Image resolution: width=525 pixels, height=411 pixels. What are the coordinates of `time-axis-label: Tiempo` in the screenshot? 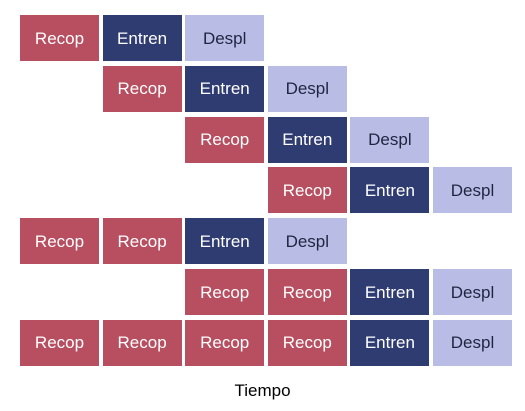 It's located at (262, 390).